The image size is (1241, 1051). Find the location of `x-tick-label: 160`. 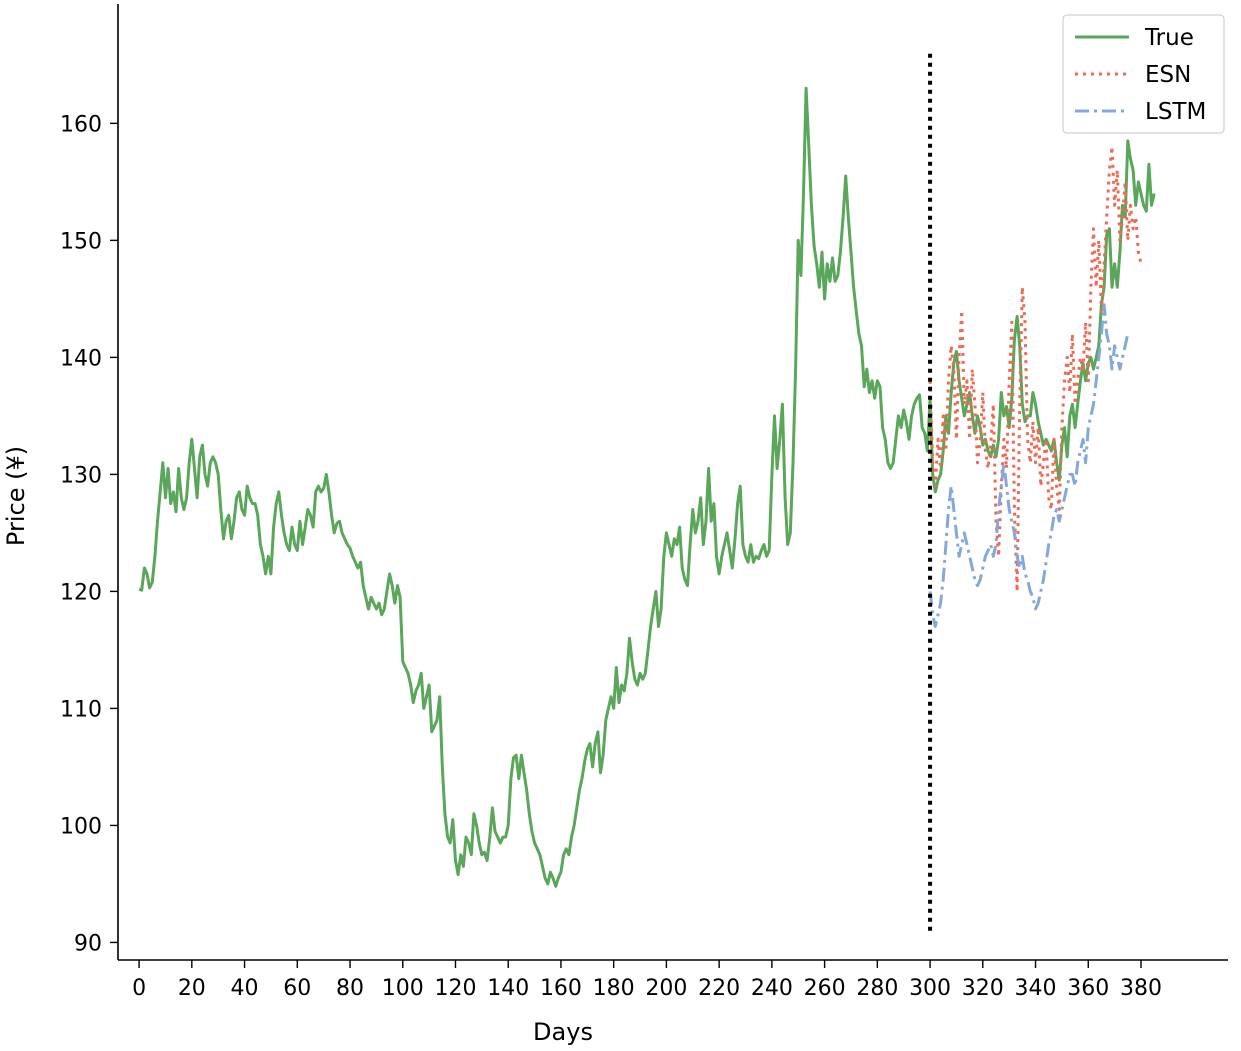

x-tick-label: 160 is located at coordinates (561, 988).